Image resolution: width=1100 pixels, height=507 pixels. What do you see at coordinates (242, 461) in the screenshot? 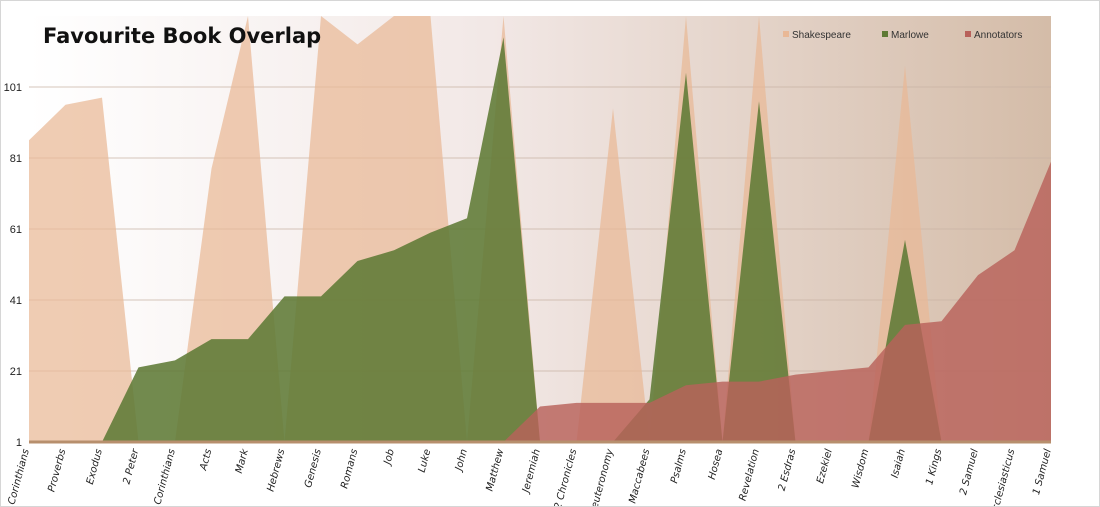
I see `x-tick-label: Mark` at bounding box center [242, 461].